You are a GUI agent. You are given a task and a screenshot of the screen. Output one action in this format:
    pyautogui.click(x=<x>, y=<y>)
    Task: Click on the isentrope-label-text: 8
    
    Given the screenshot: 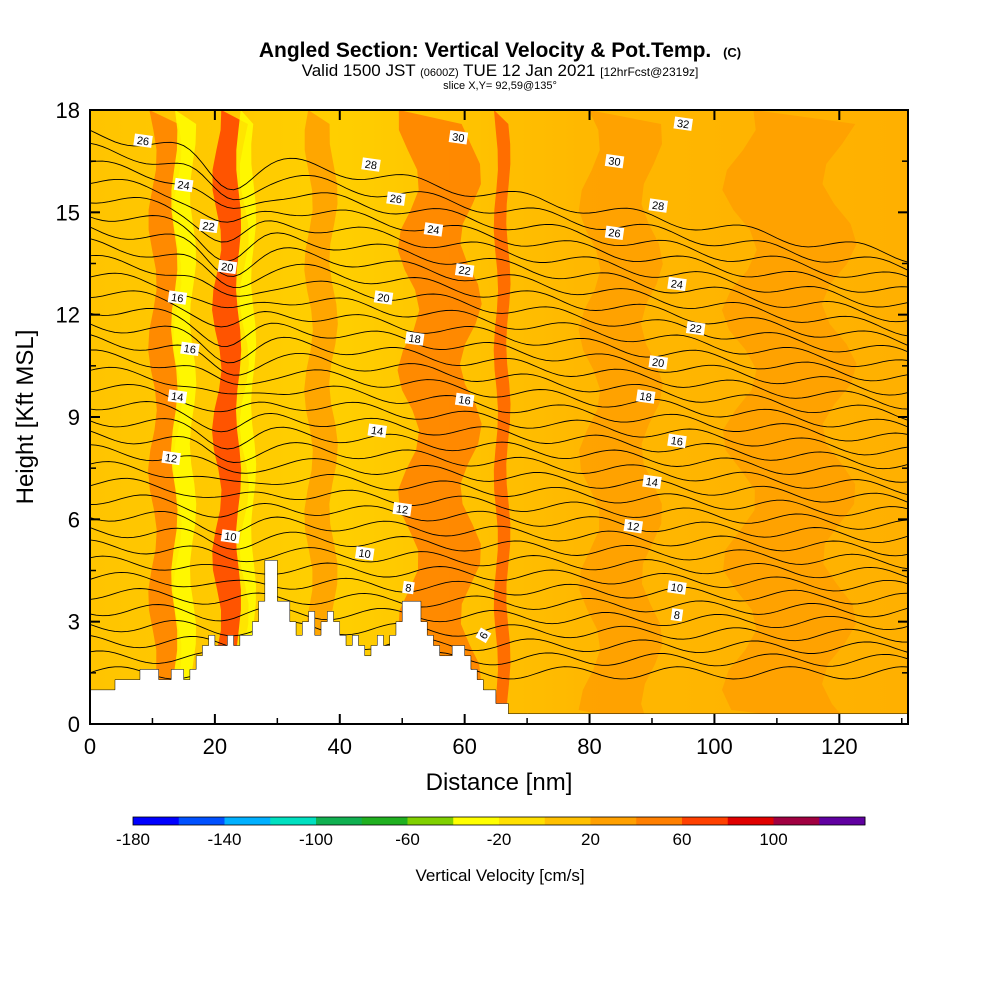 What is the action you would take?
    pyautogui.click(x=677, y=615)
    